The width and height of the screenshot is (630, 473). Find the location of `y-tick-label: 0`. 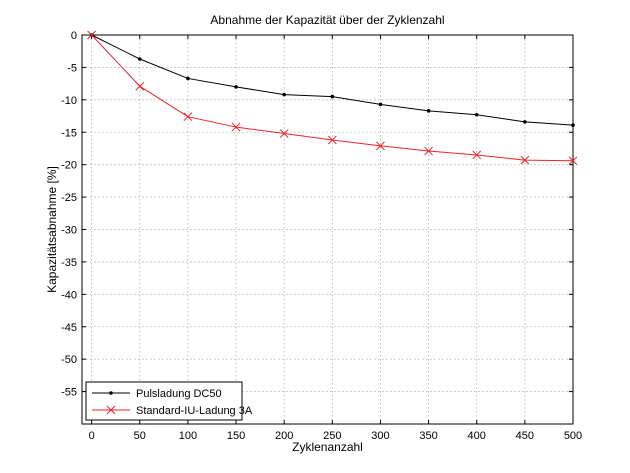

y-tick-label: 0 is located at coordinates (74, 36).